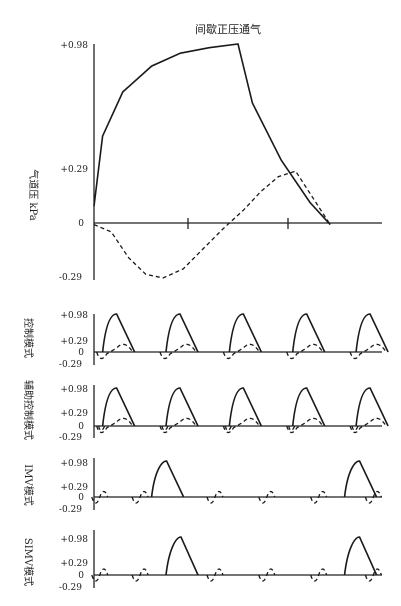 The width and height of the screenshot is (401, 606). Describe the element at coordinates (33, 195) in the screenshot. I see `y-axis-label: 气道压 kPa` at that location.